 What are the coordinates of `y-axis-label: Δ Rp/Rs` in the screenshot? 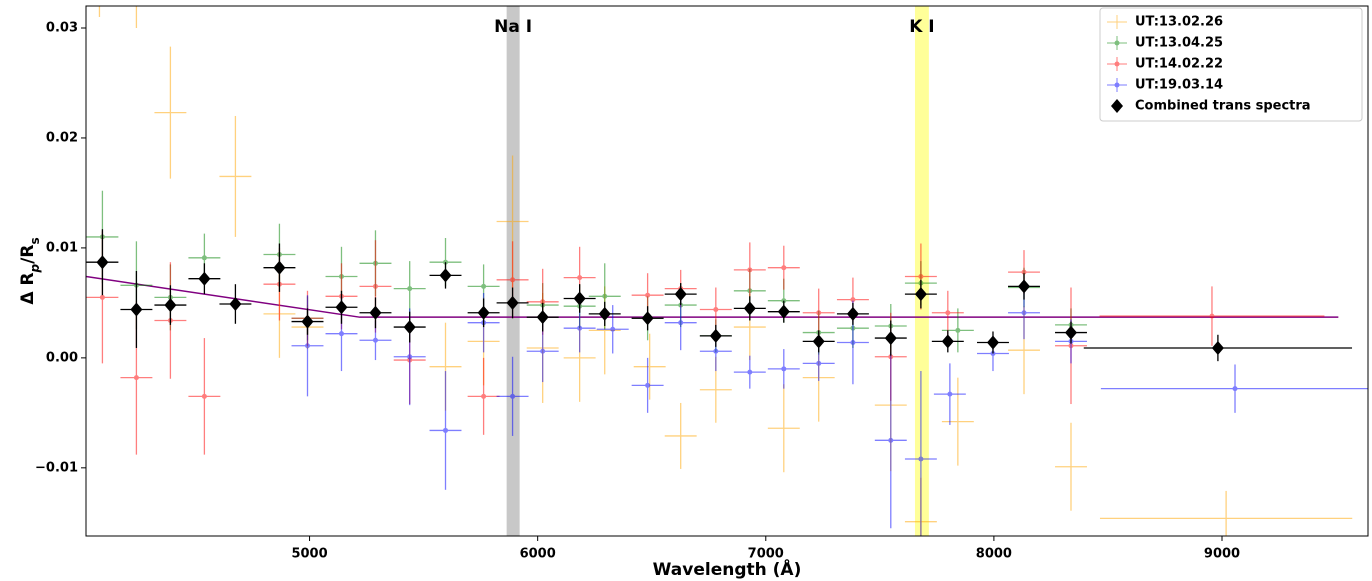 It's located at (30, 270).